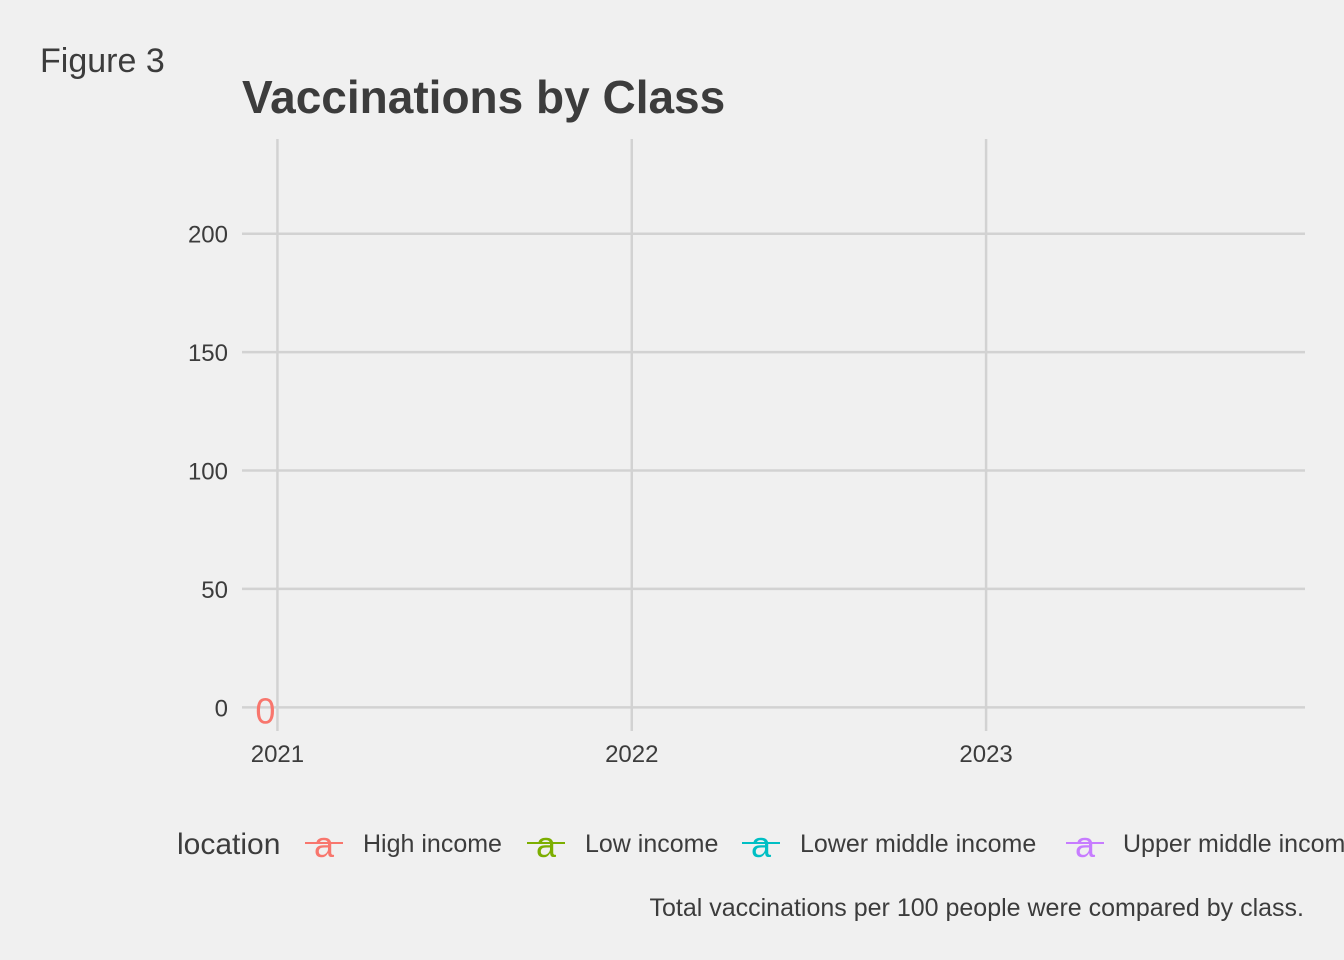  Describe the element at coordinates (918, 844) in the screenshot. I see `legend-label: Lower middle income` at that location.